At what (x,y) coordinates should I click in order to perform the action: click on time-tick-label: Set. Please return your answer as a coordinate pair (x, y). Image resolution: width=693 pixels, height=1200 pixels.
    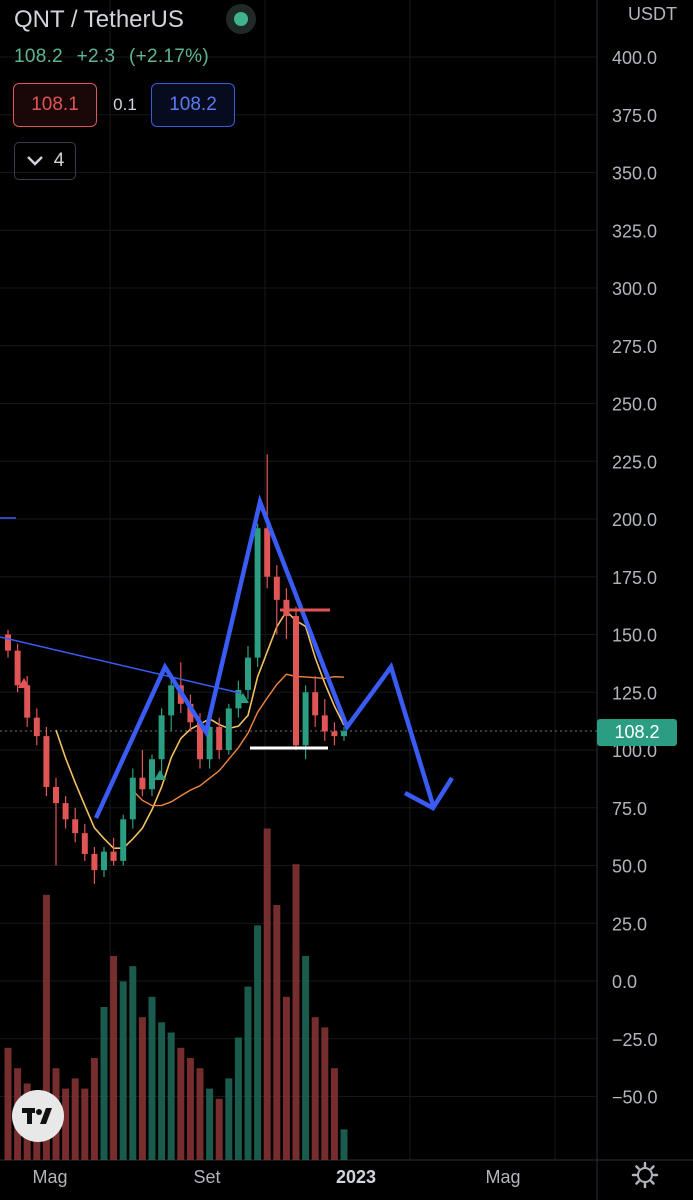
    Looking at the image, I should click on (206, 1177).